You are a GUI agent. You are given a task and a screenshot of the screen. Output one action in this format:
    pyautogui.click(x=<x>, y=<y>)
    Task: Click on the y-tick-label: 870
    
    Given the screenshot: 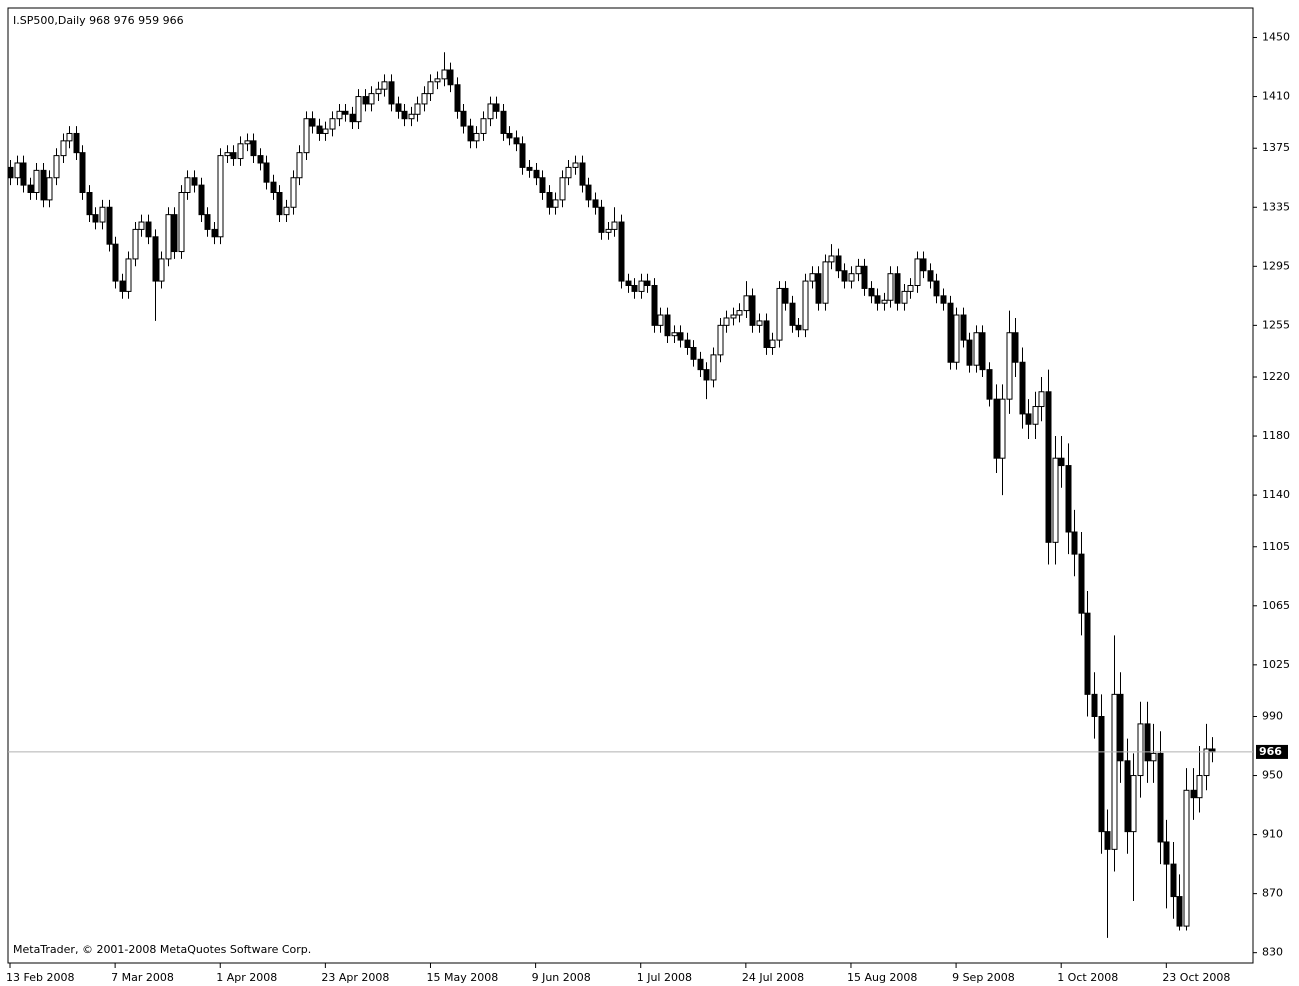 What is the action you would take?
    pyautogui.click(x=1272, y=893)
    